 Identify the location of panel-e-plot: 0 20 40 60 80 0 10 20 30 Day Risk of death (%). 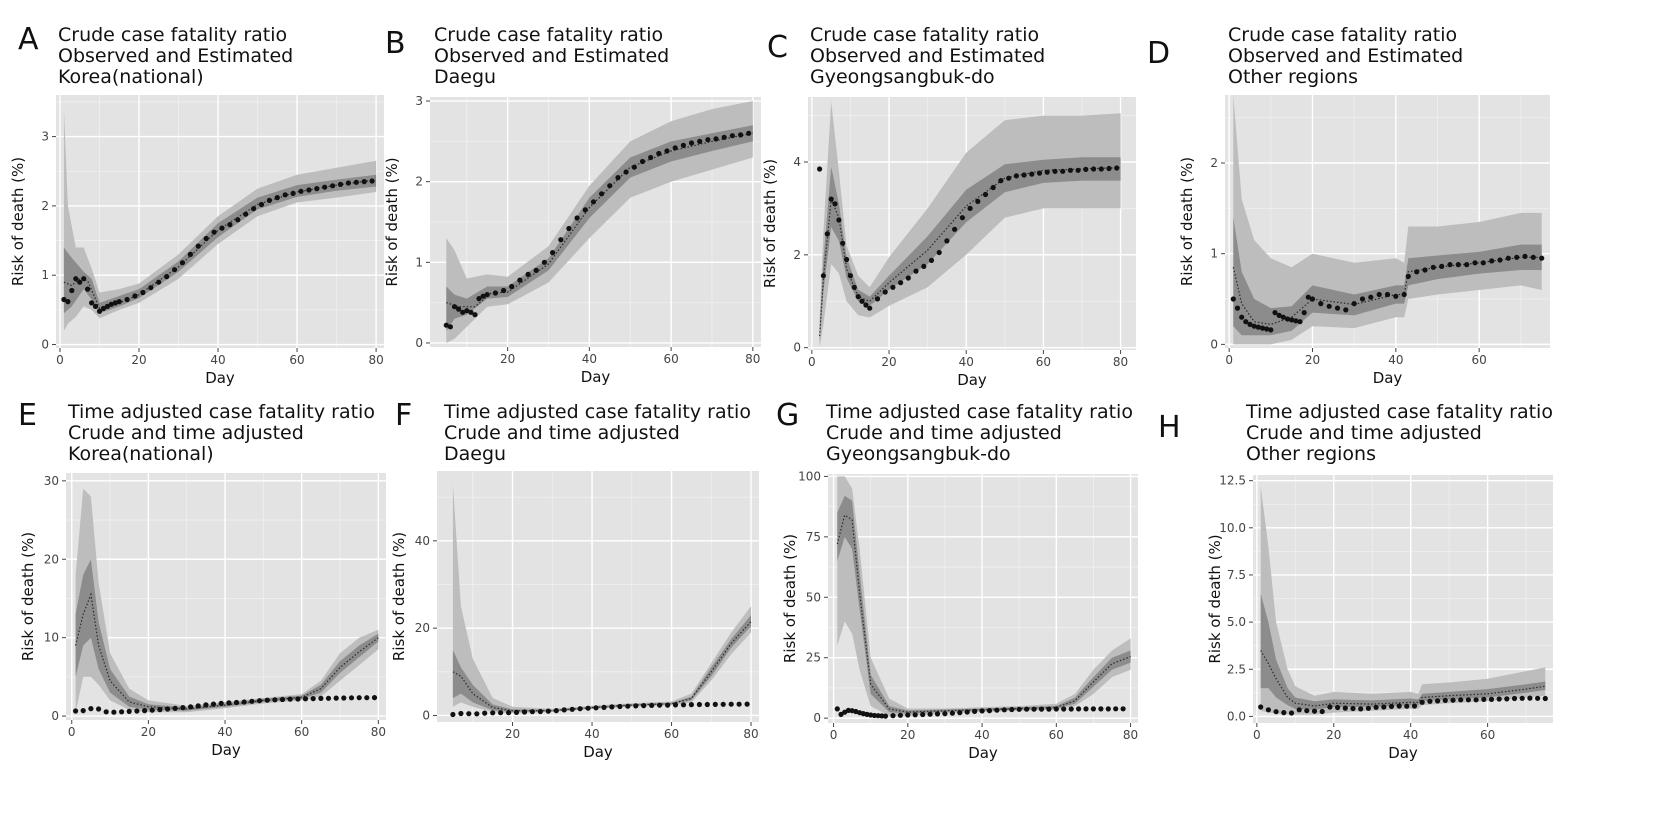
(202, 616).